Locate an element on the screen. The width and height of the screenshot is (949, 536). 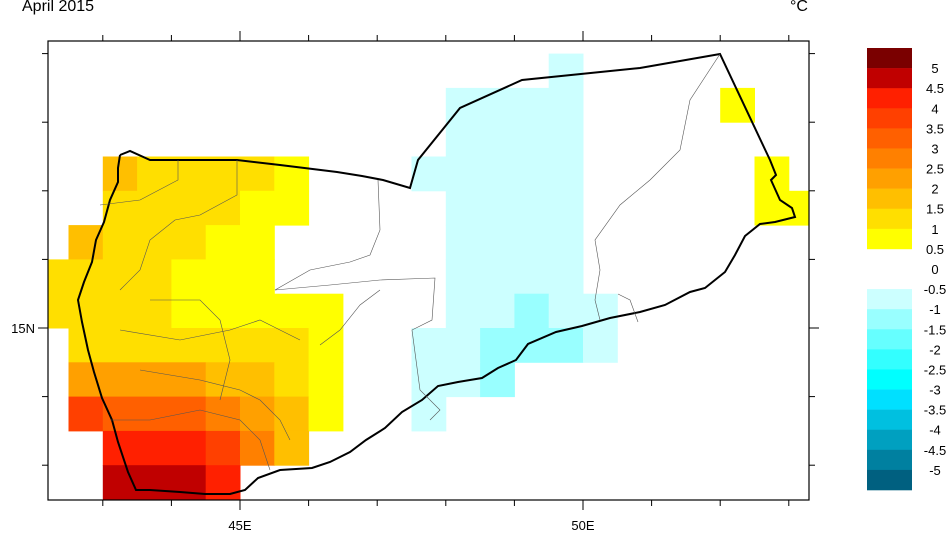
colorbar-label: -1.5 is located at coordinates (935, 329).